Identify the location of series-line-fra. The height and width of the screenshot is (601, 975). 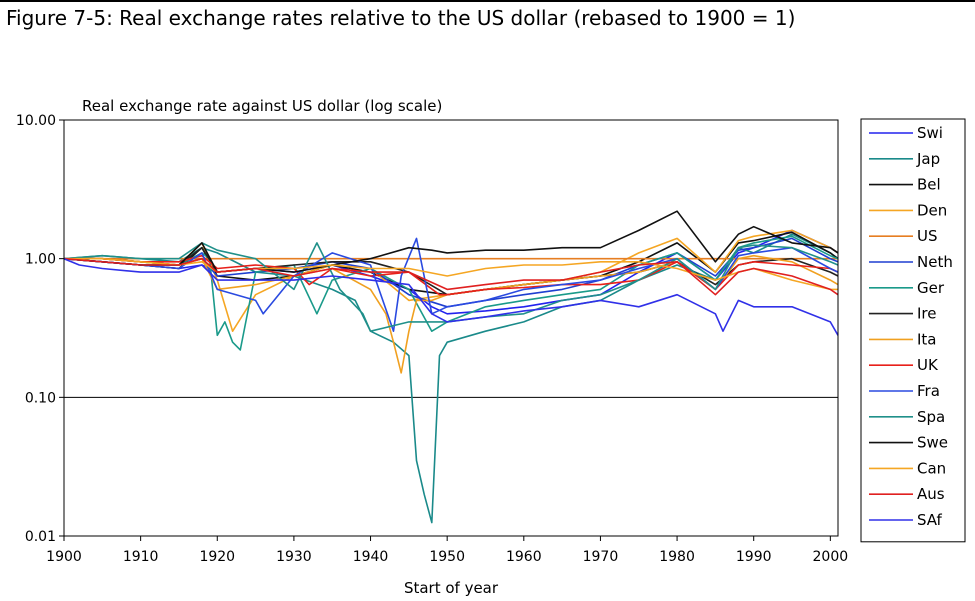
(451, 285).